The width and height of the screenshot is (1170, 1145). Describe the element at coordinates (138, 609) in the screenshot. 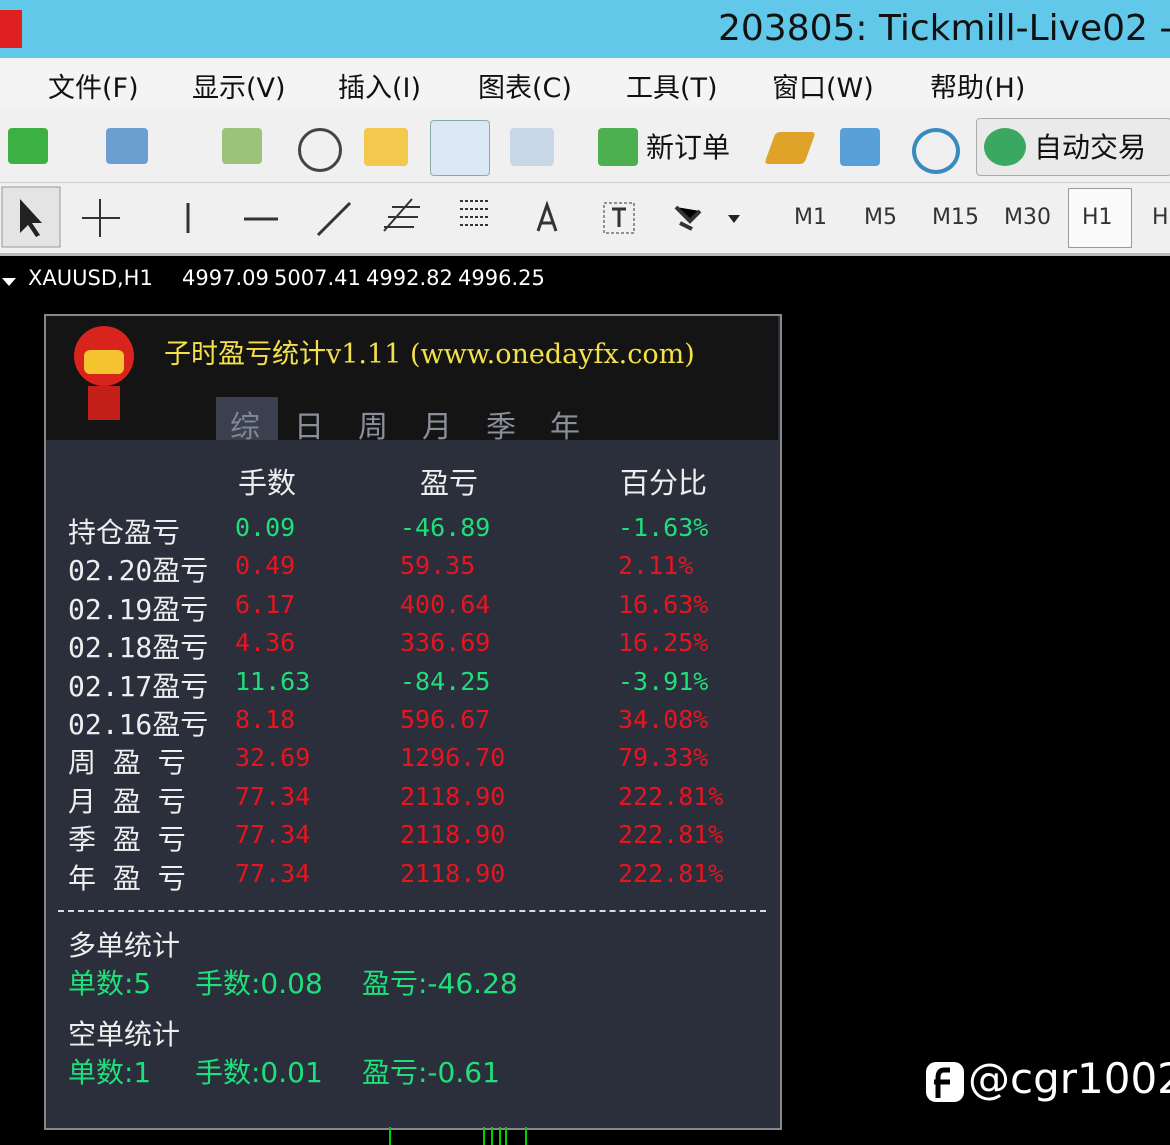

I see `row-label: 02.19盈亏` at that location.